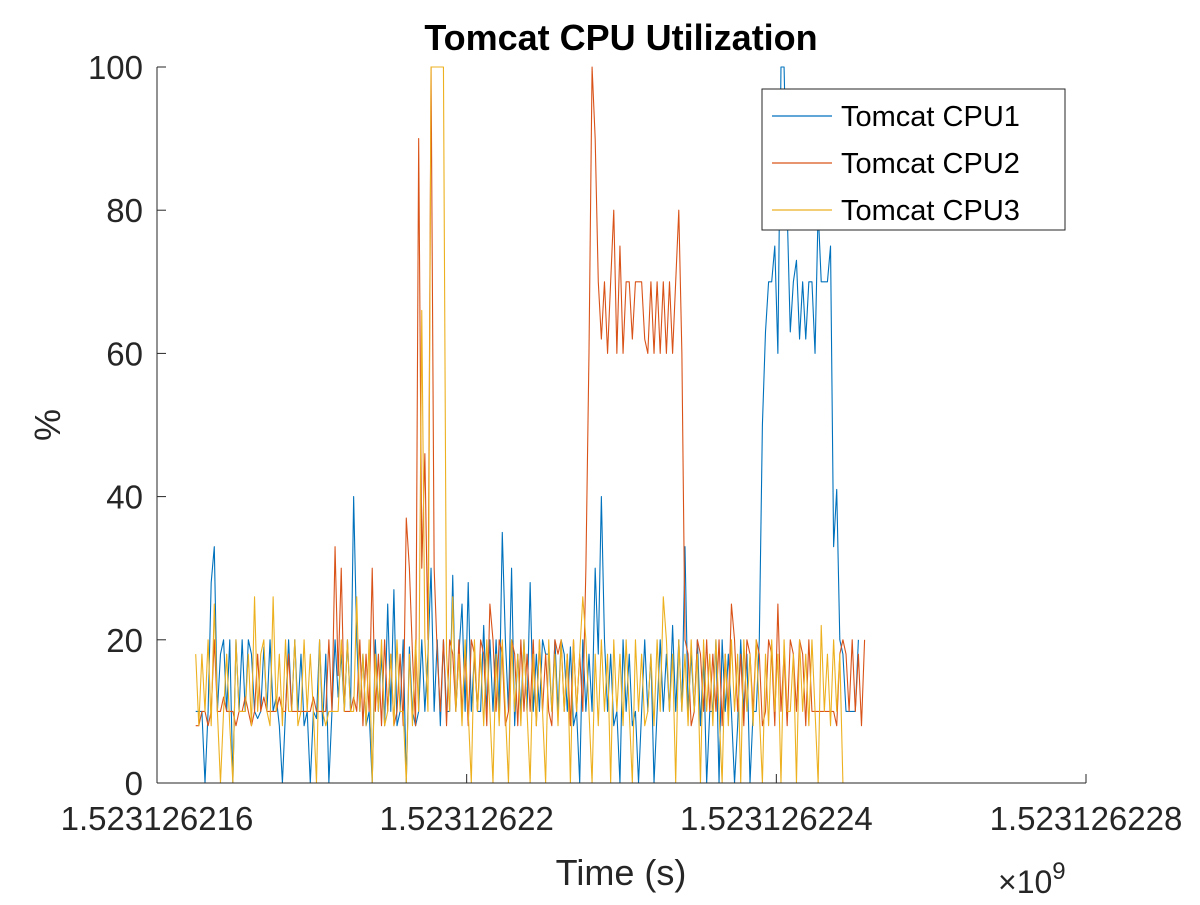 The image size is (1200, 905). Describe the element at coordinates (466, 818) in the screenshot. I see `x-tick-label: 1.52312622` at that location.